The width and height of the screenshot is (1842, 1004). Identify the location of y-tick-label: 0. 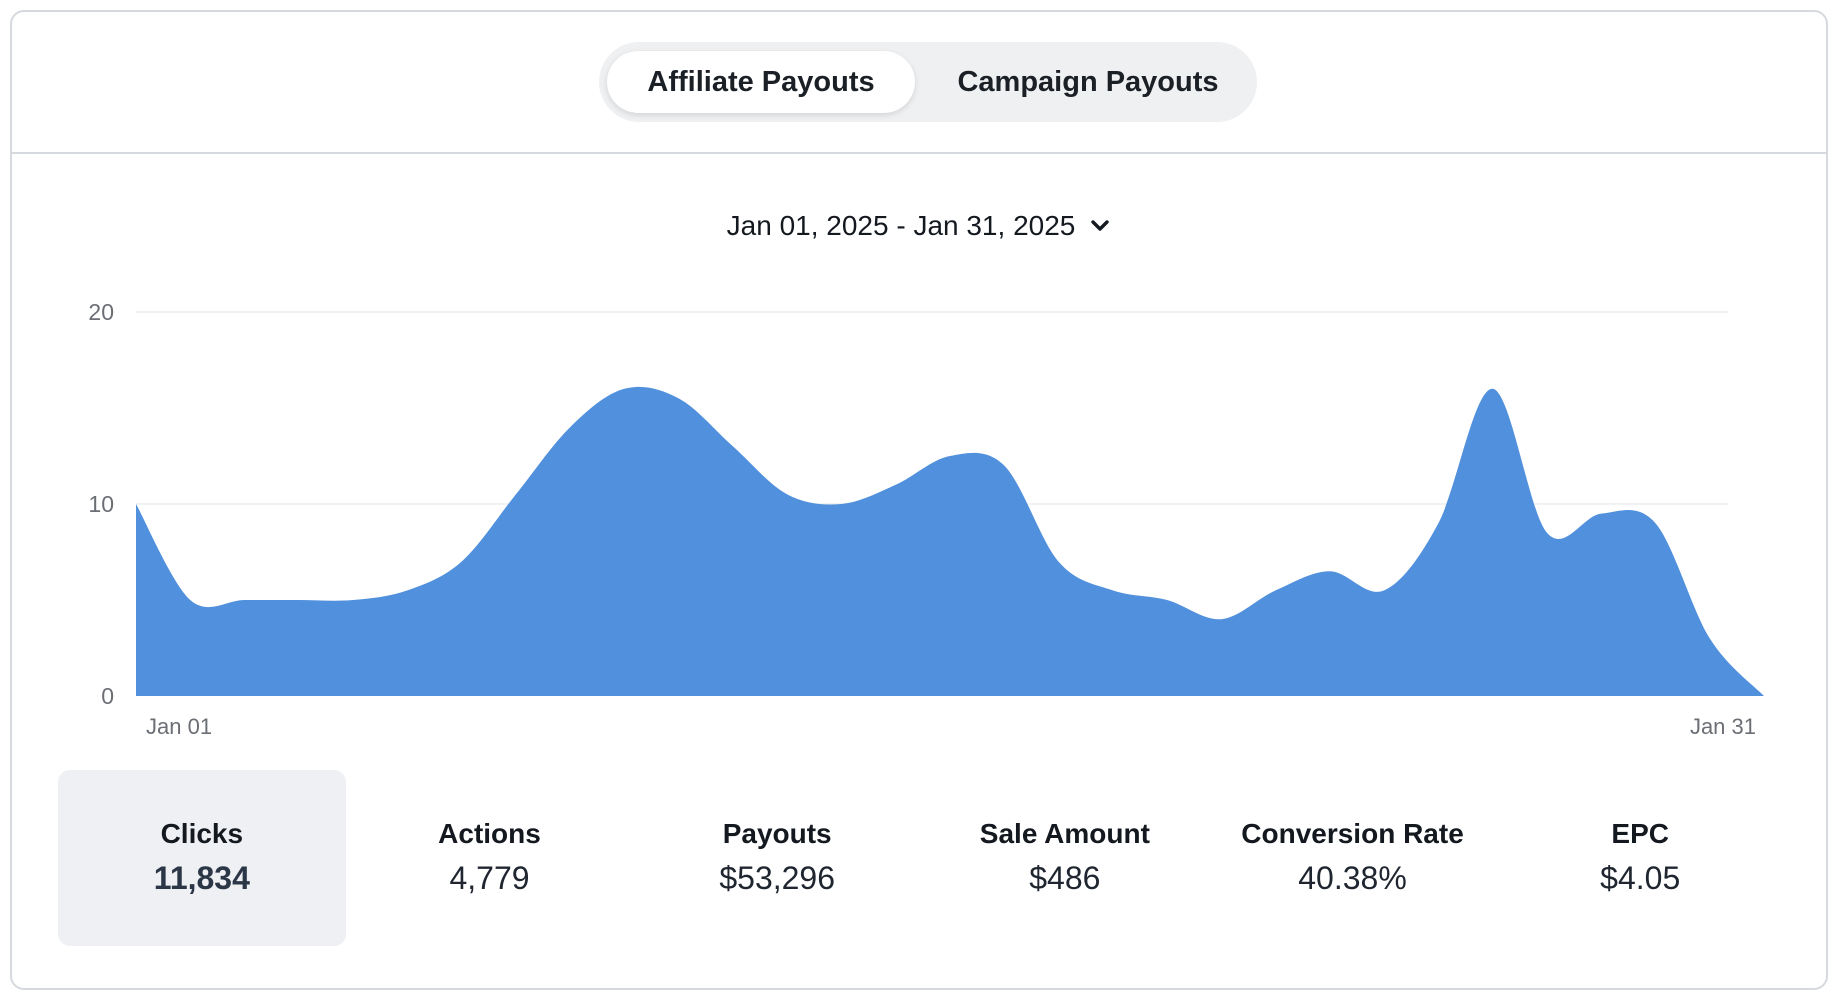
(107, 696).